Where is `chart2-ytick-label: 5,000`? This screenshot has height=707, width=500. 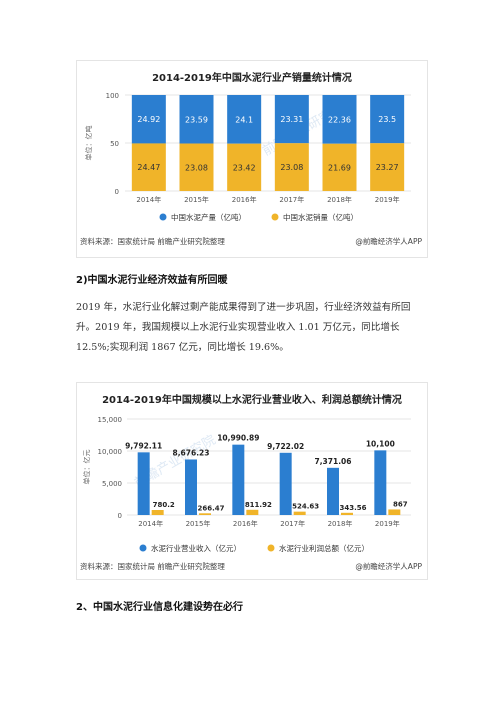
chart2-ytick-label: 5,000 is located at coordinates (112, 484).